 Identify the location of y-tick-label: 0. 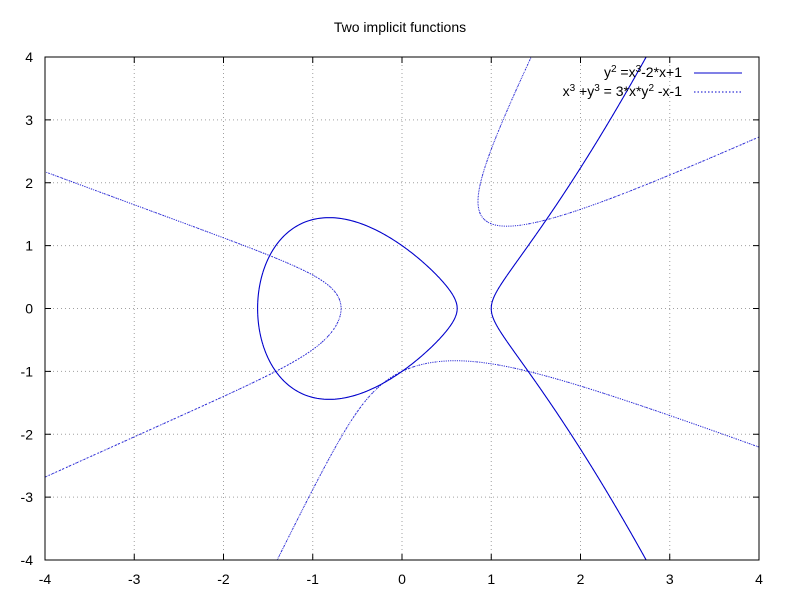
(29, 309).